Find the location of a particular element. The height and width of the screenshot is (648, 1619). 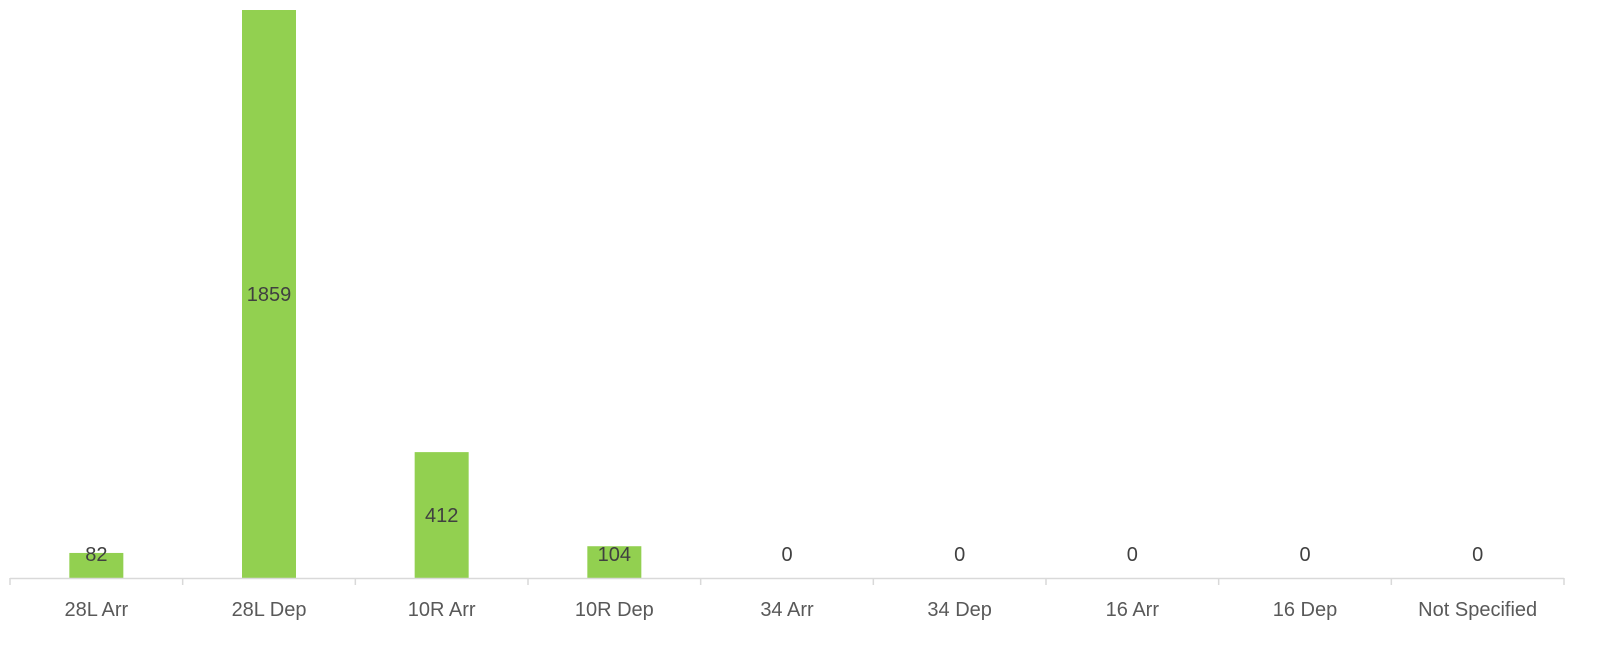

bar-28l-arr is located at coordinates (96, 565).